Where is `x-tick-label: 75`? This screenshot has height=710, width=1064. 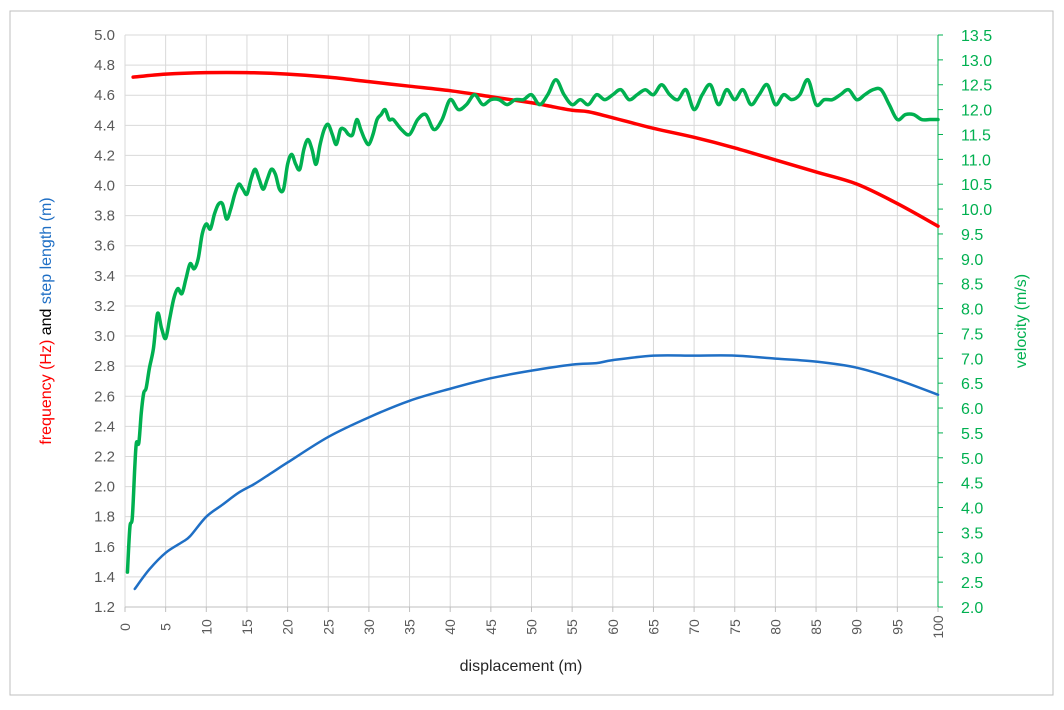
x-tick-label: 75 is located at coordinates (735, 627).